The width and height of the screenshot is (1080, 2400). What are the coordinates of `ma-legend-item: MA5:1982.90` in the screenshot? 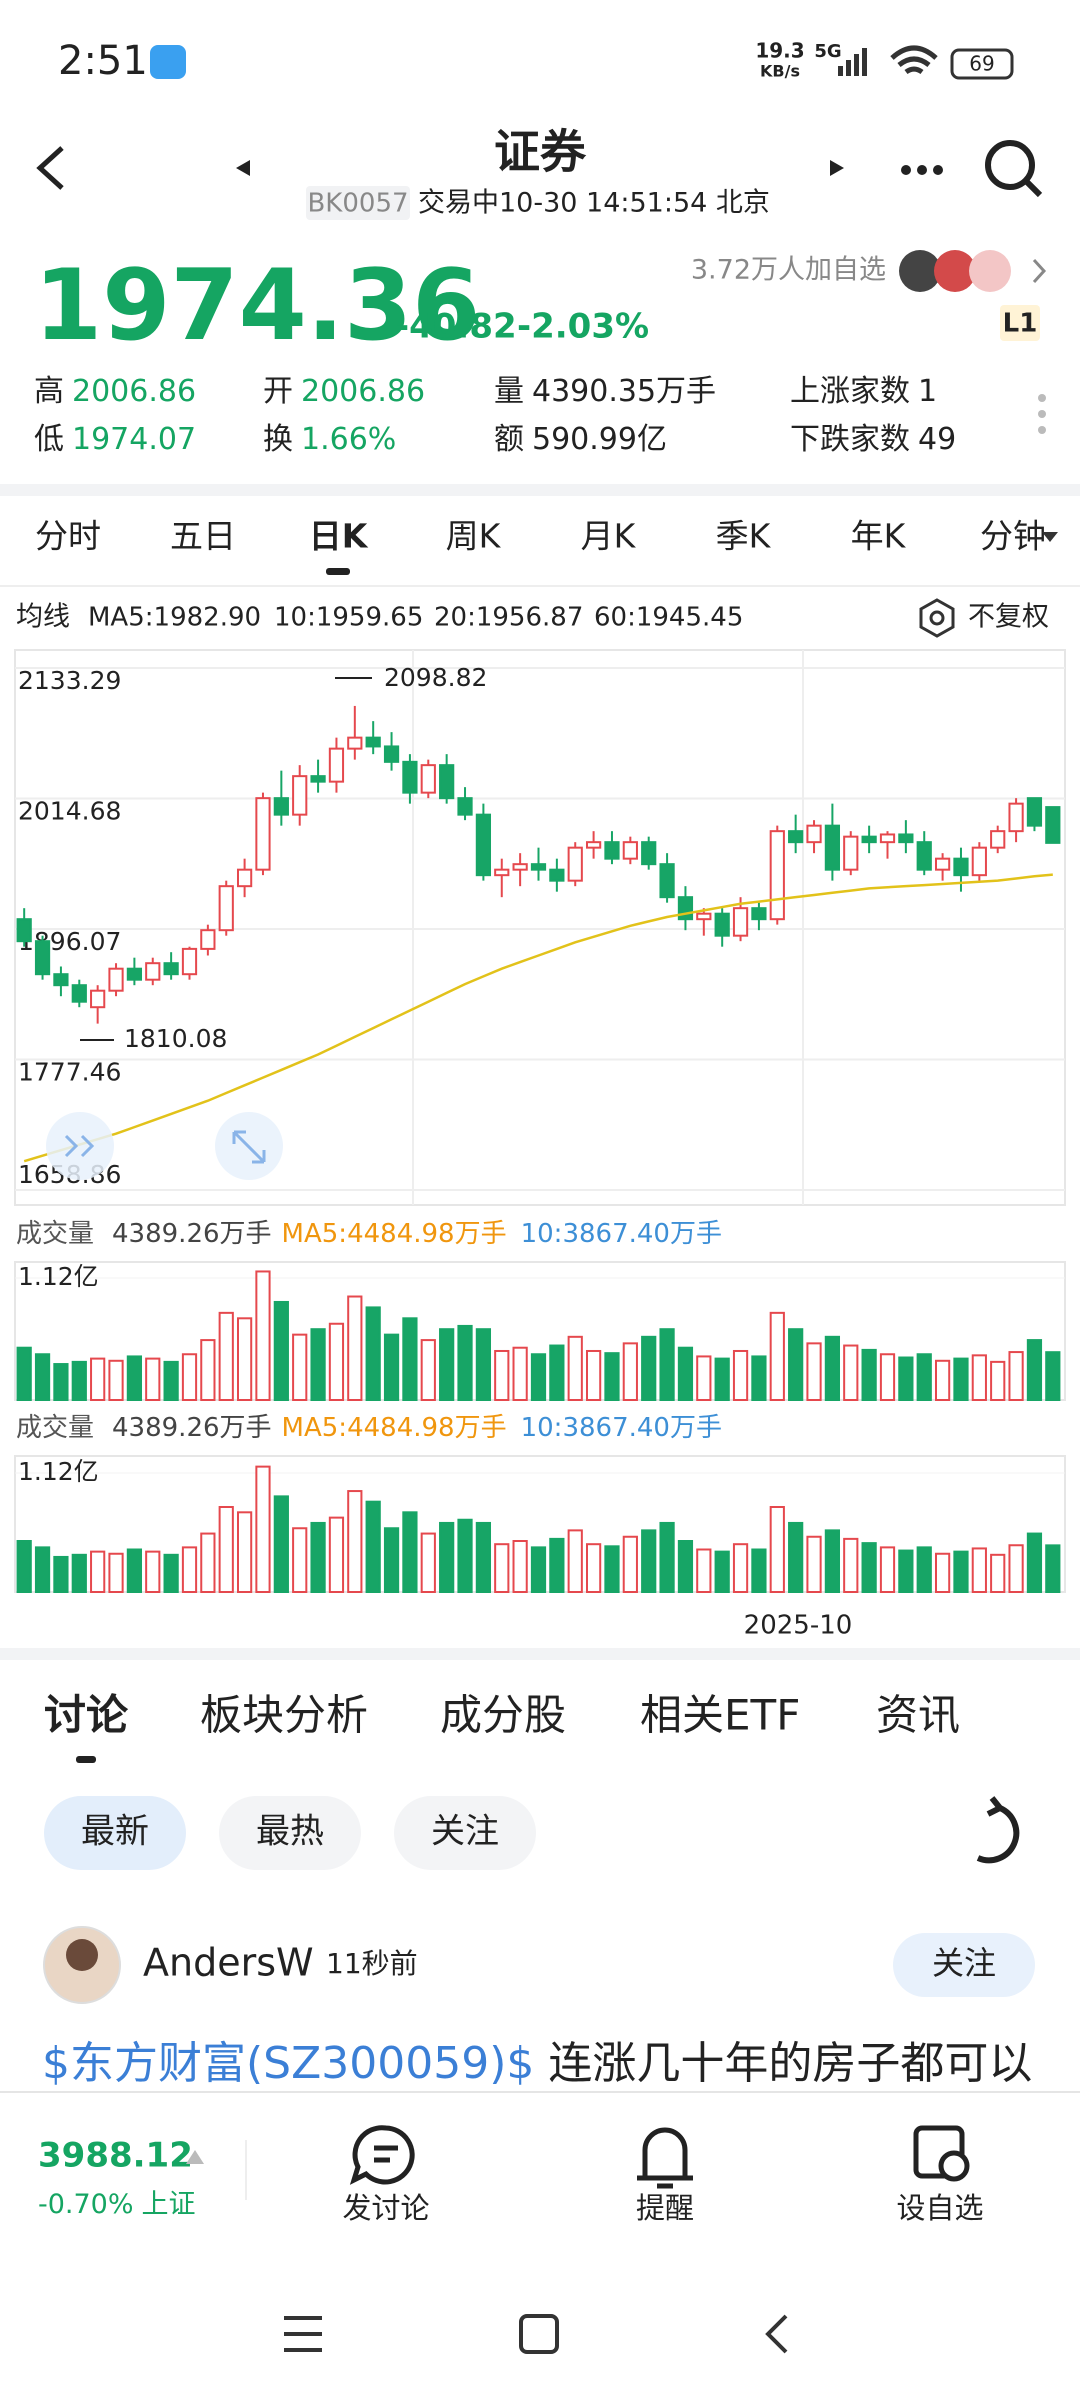 It's located at (174, 618).